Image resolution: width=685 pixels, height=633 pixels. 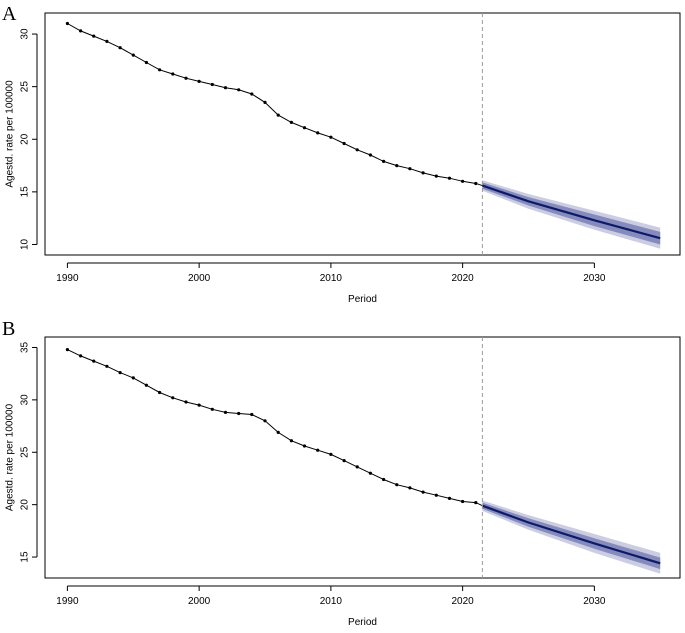 I want to click on panel-label: B, so click(x=8, y=329).